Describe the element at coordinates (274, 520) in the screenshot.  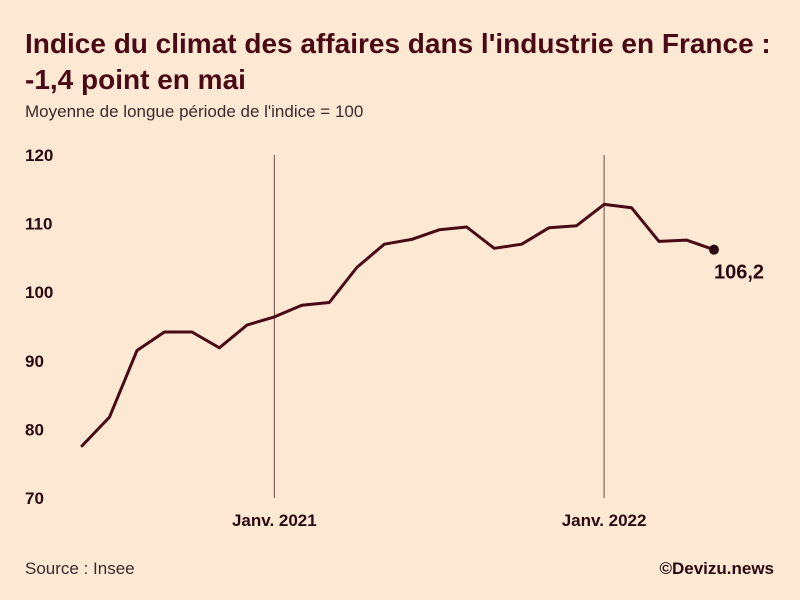
I see `x-tick-label: Janv. 2021` at that location.